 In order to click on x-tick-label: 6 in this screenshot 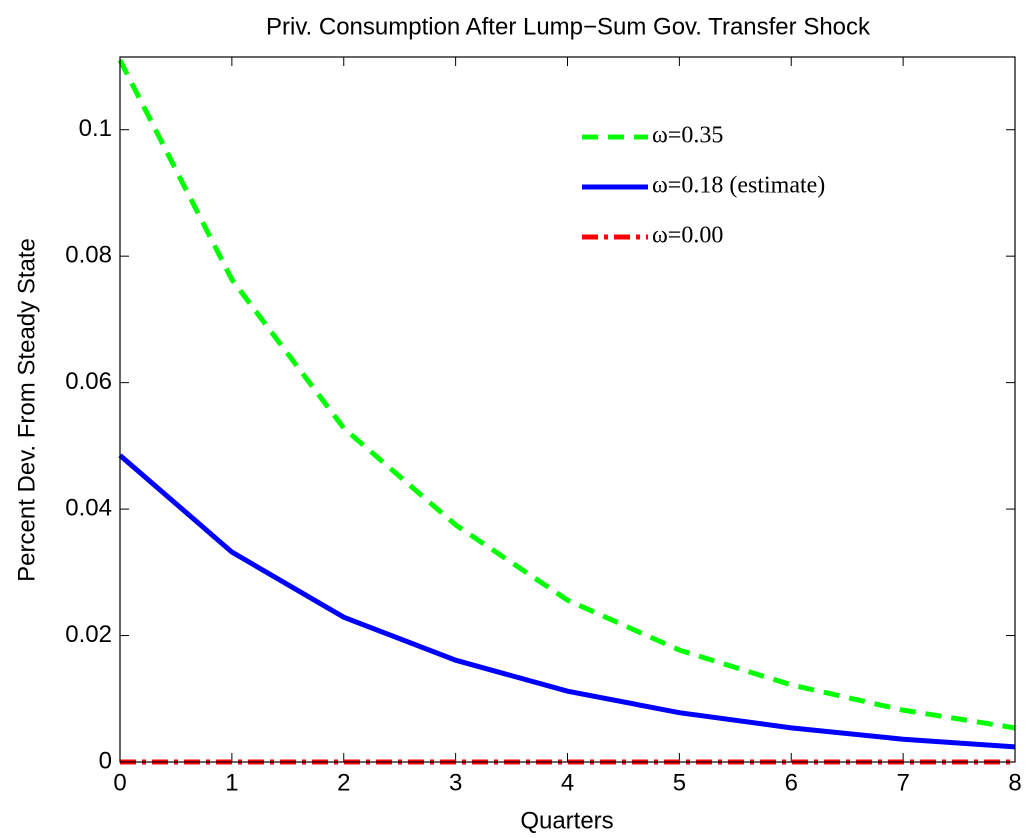, I will do `click(791, 782)`.